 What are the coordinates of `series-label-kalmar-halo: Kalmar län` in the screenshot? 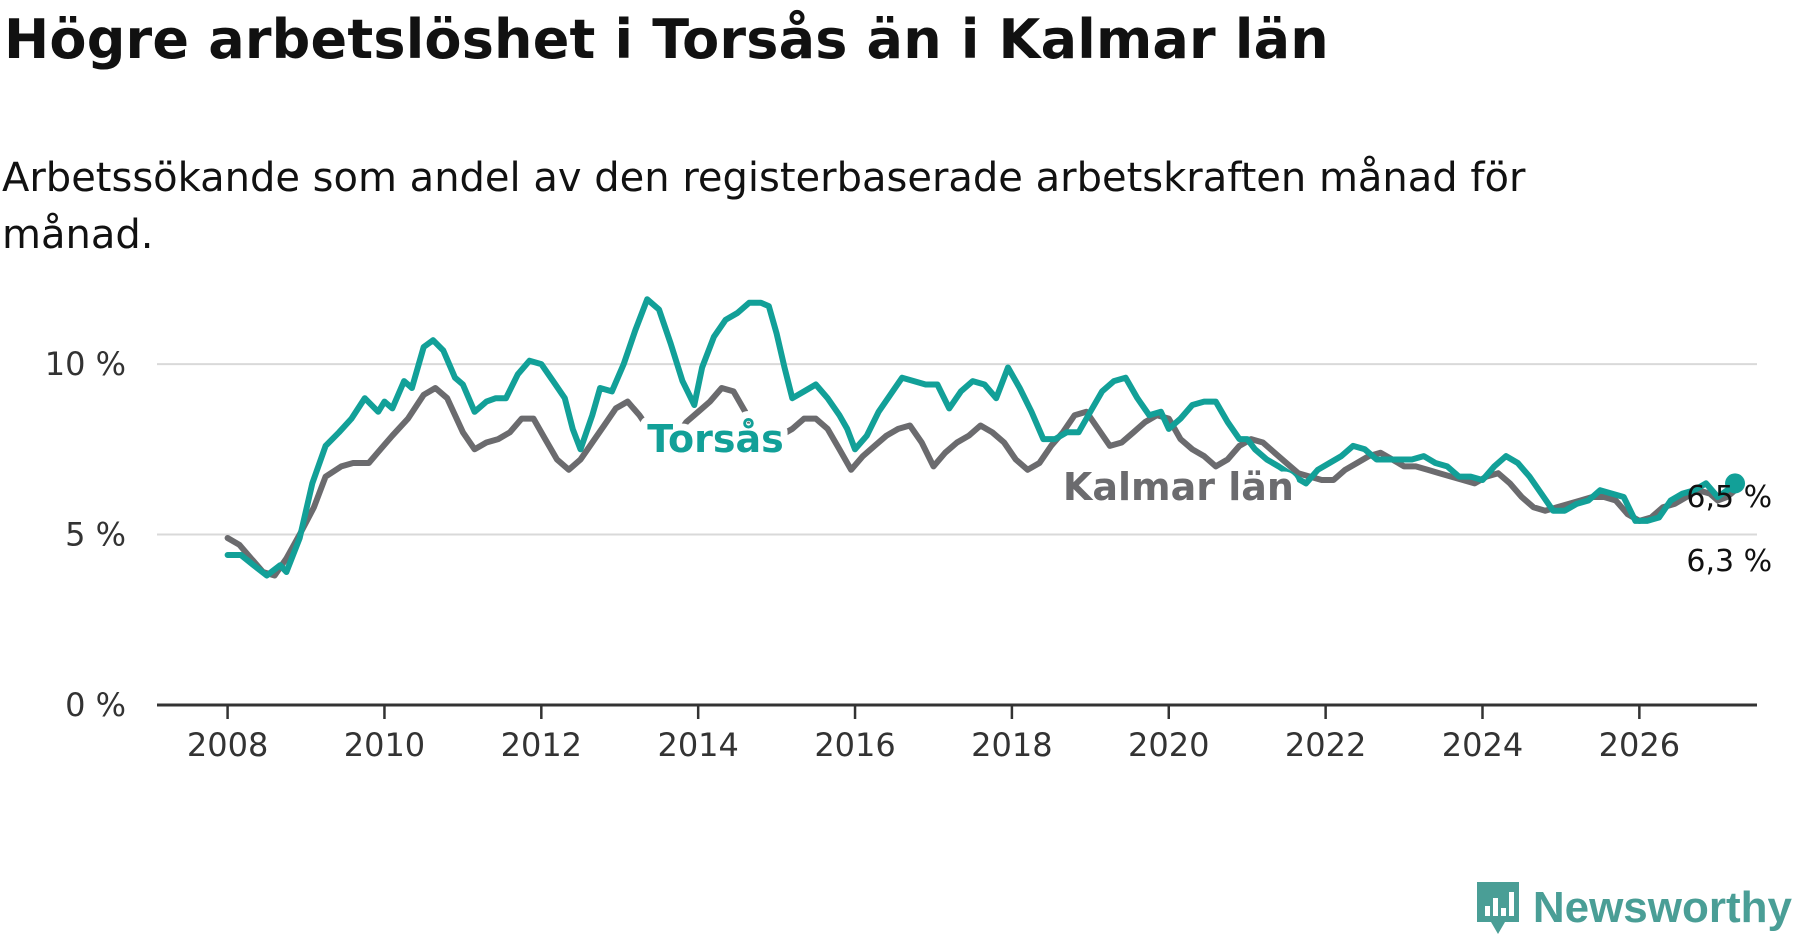 It's located at (1178, 487).